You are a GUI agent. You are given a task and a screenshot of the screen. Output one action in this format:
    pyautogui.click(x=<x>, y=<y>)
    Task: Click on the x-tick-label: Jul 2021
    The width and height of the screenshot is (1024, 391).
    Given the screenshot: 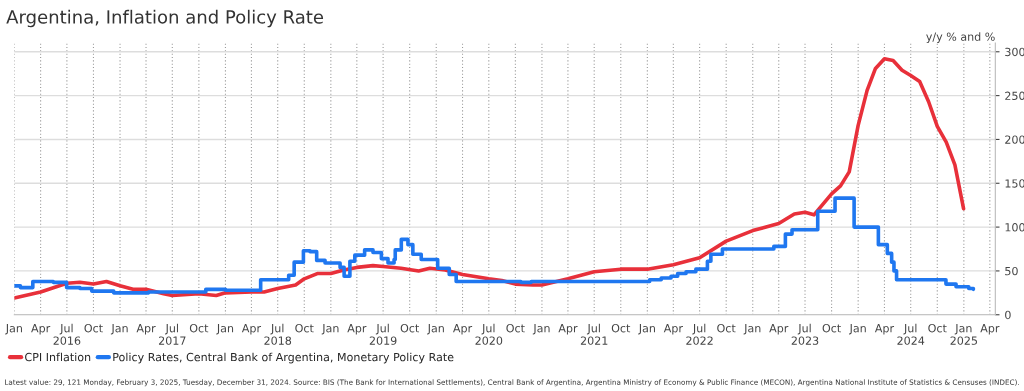 What is the action you would take?
    pyautogui.click(x=594, y=334)
    